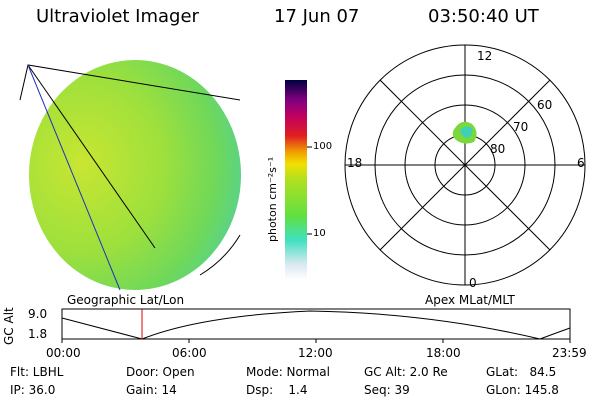 The height and width of the screenshot is (400, 600). What do you see at coordinates (323, 146) in the screenshot?
I see `colorbar-tick-100: 100` at bounding box center [323, 146].